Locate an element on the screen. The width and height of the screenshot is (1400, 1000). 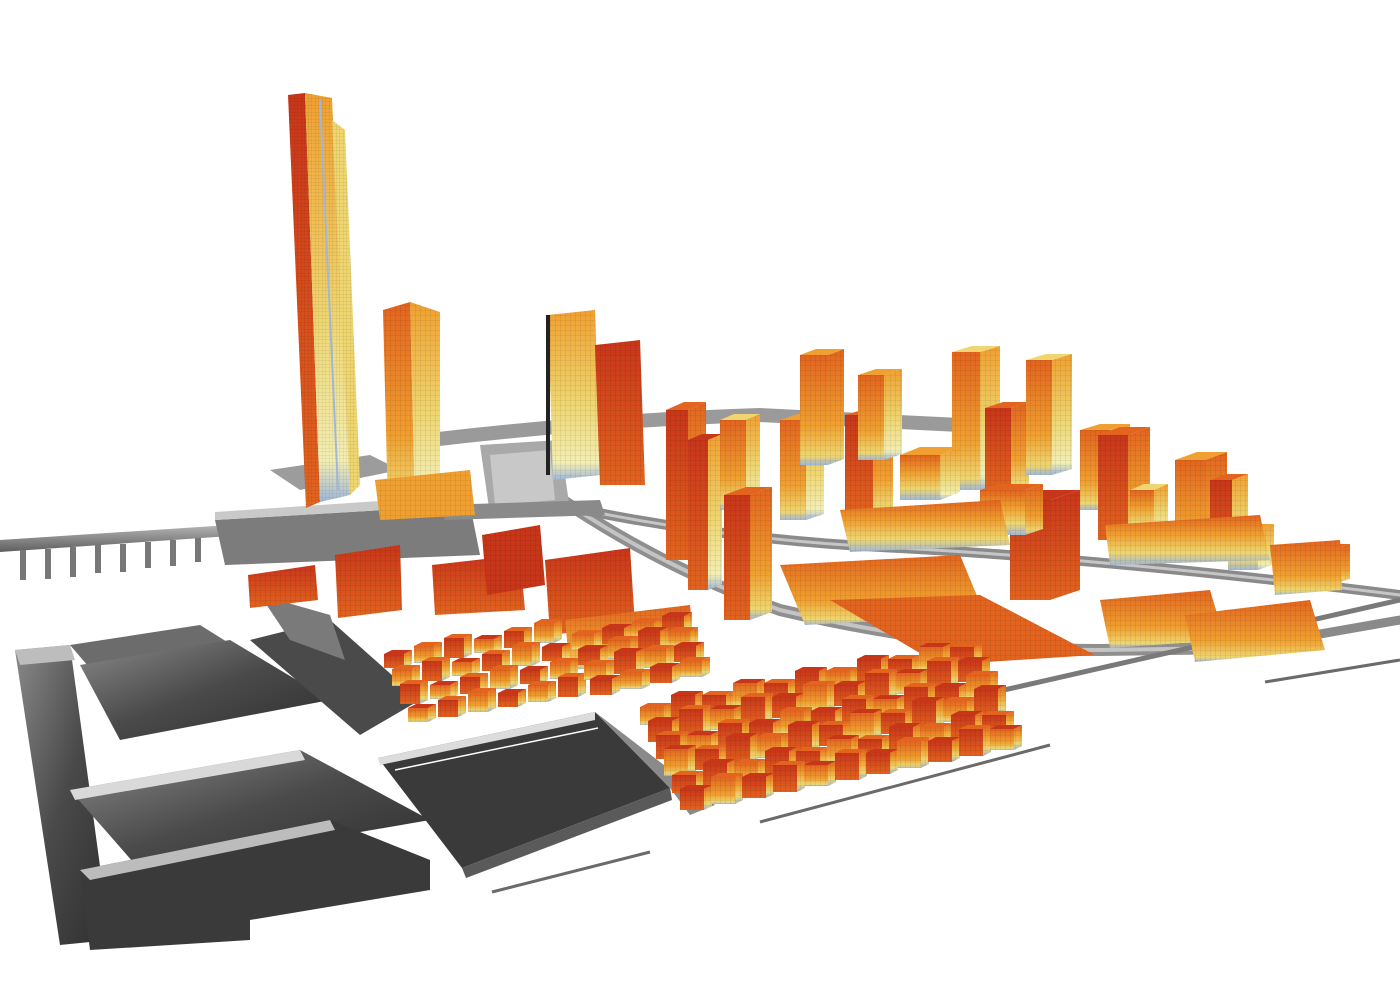
tower-pair-central is located at coordinates (595, 397).